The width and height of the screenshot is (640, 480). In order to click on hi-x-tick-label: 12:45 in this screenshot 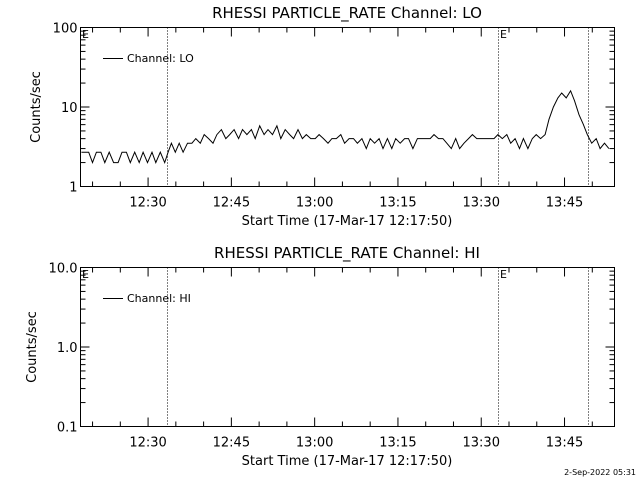, I will do `click(231, 443)`.